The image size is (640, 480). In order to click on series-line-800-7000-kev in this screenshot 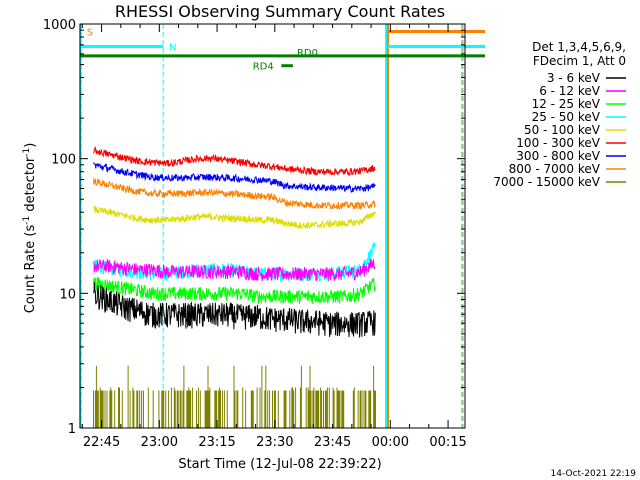, I will do `click(234, 194)`.